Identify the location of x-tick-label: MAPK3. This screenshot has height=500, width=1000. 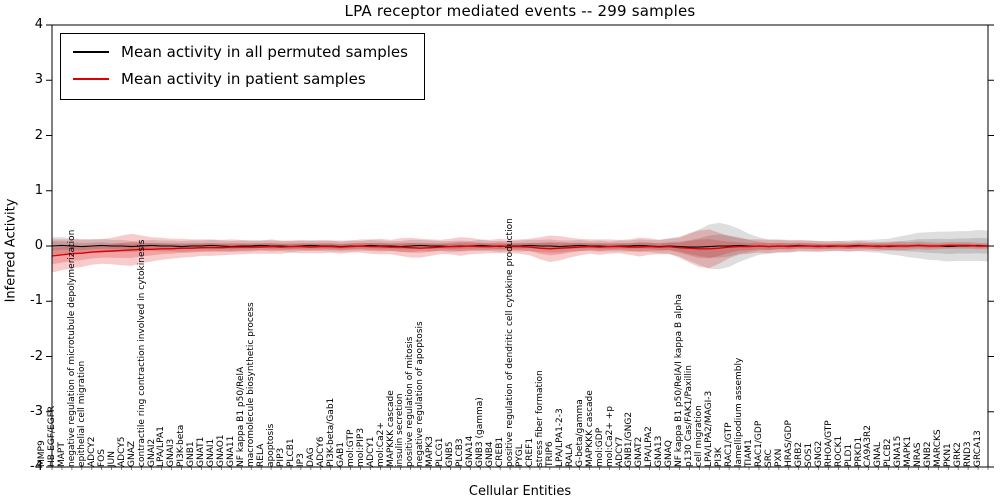
(430, 451).